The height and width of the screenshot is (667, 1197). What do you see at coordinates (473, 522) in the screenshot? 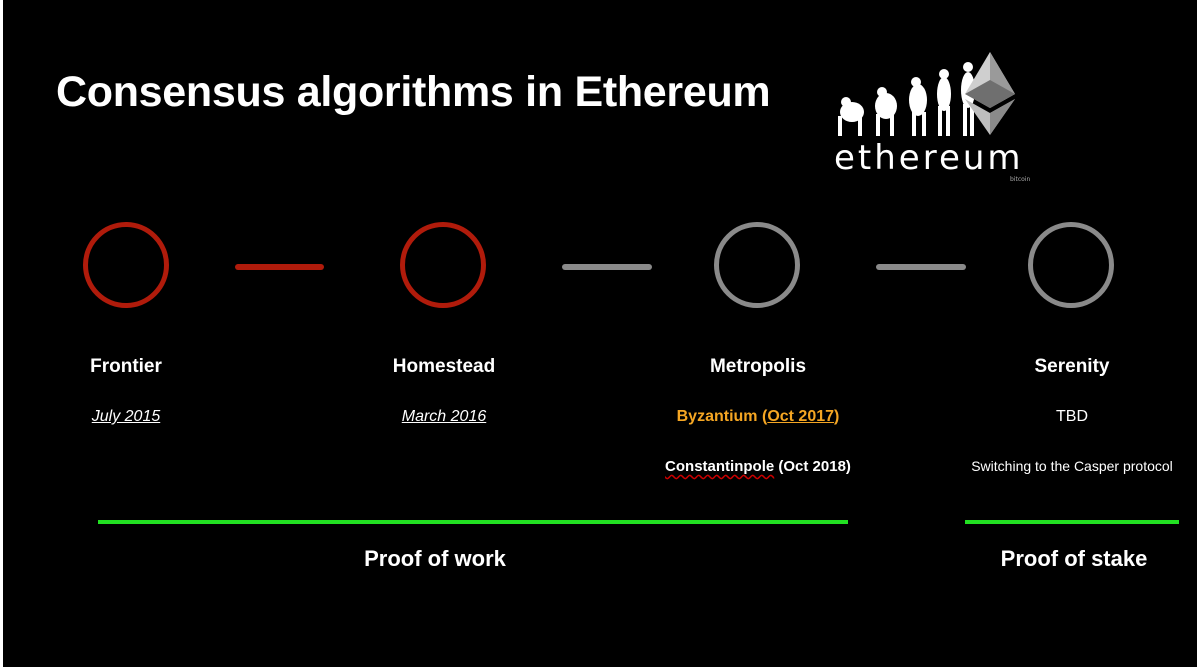
I see `proof-of-work-bar` at bounding box center [473, 522].